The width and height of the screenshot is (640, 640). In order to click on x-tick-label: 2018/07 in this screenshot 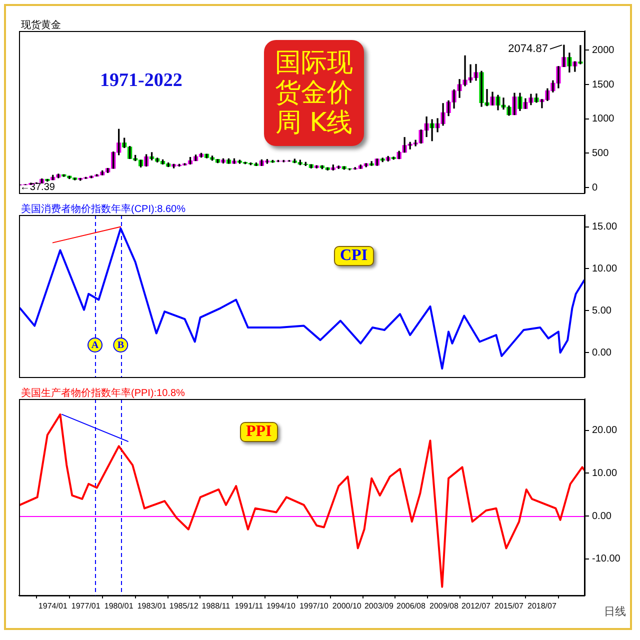, I will do `click(542, 605)`.